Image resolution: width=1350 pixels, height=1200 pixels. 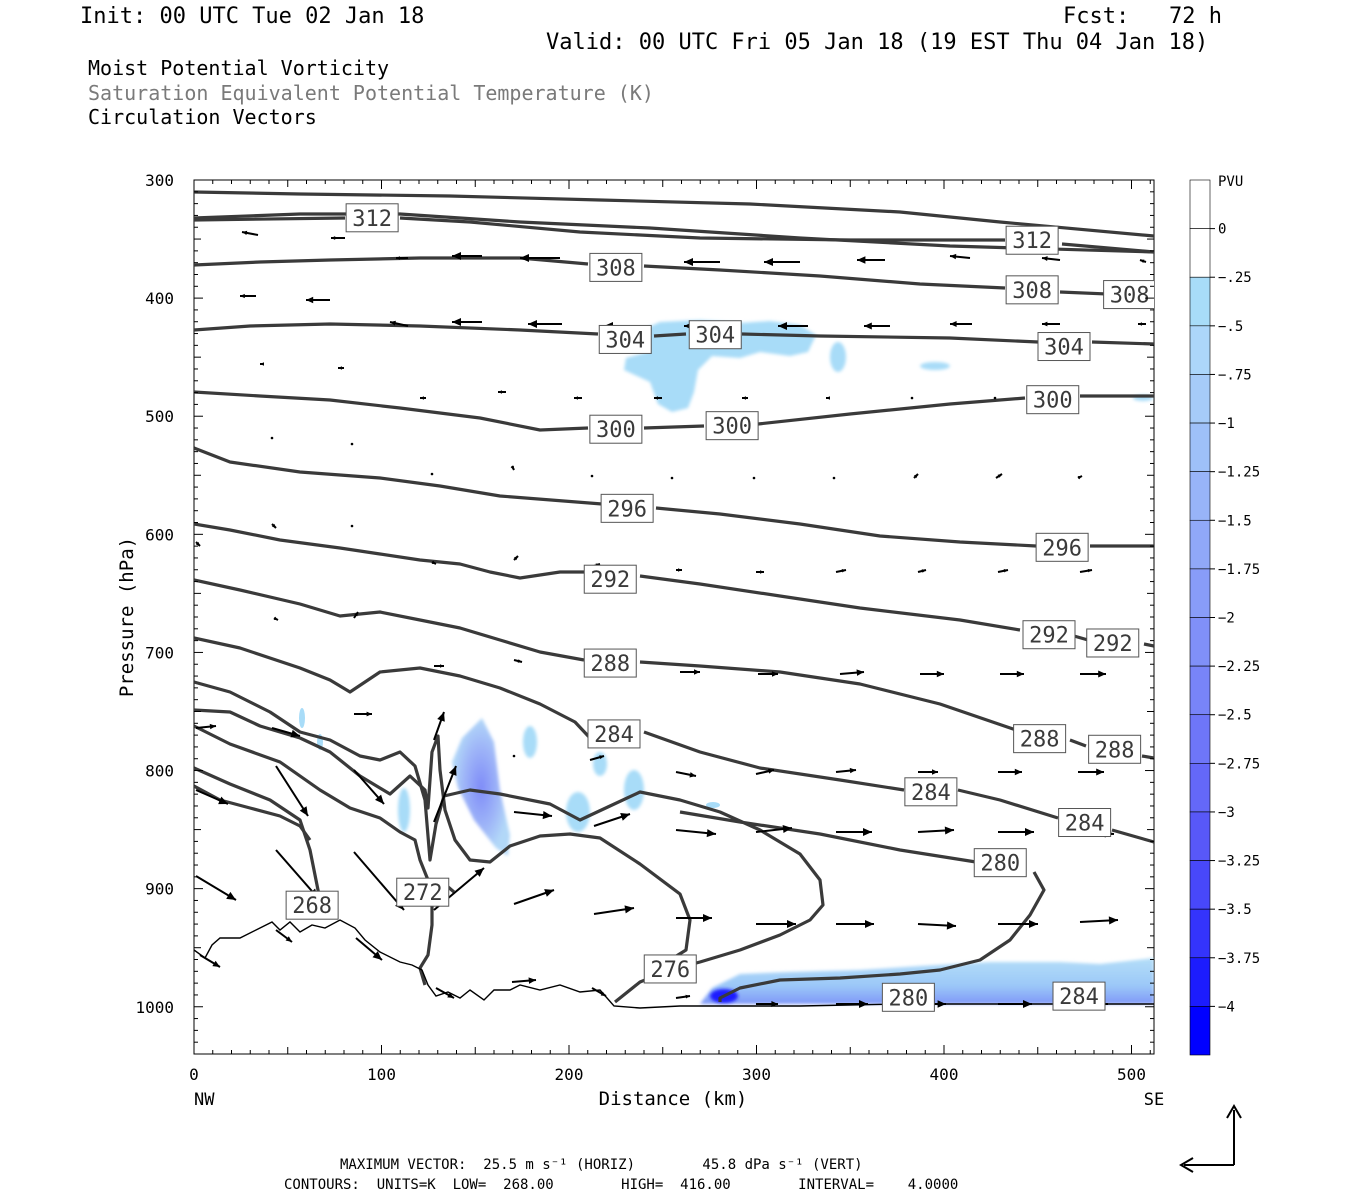 I want to click on x-axis-title: Distance (km), so click(x=673, y=1099).